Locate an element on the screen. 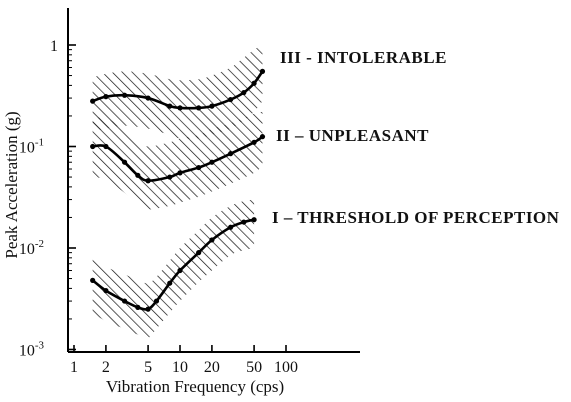 Image resolution: width=571 pixels, height=402 pixels. x-tick-label-2: 2 is located at coordinates (106, 367).